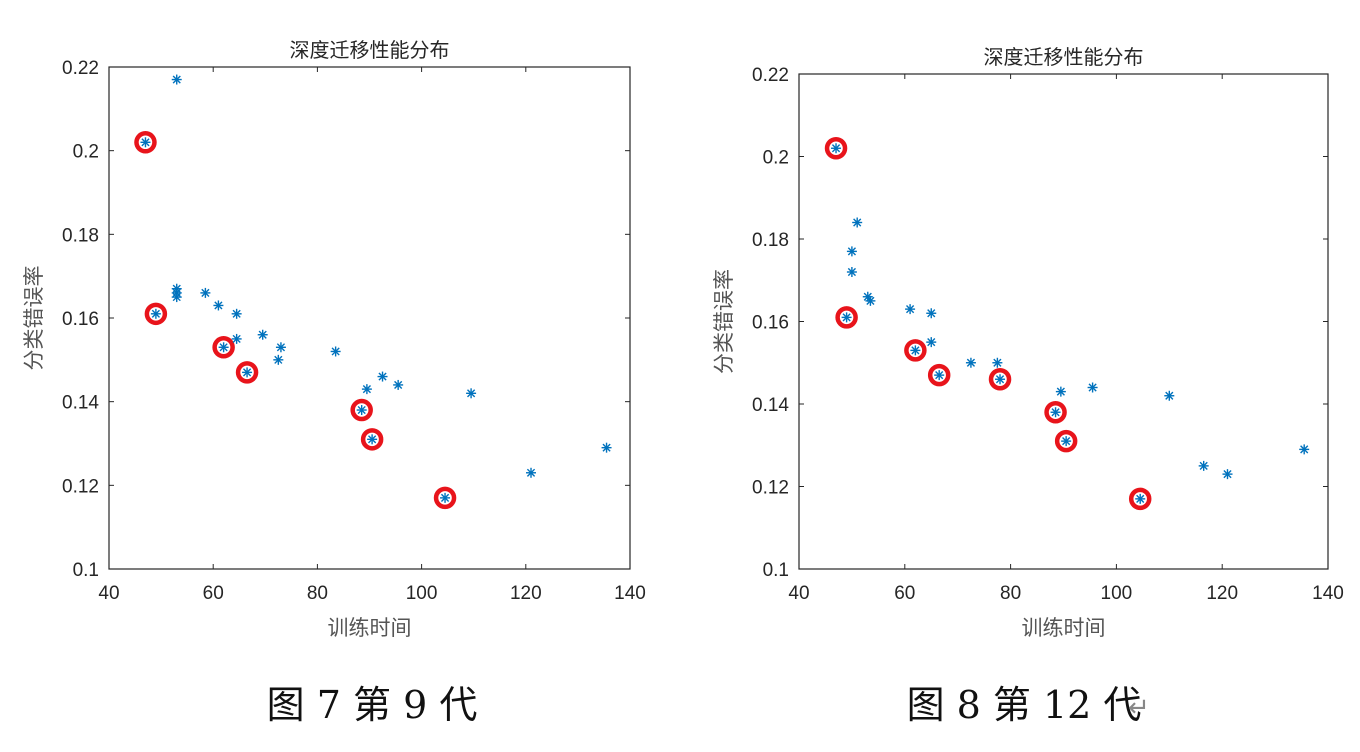  What do you see at coordinates (80, 68) in the screenshot?
I see `y-tick-label: 0.22` at bounding box center [80, 68].